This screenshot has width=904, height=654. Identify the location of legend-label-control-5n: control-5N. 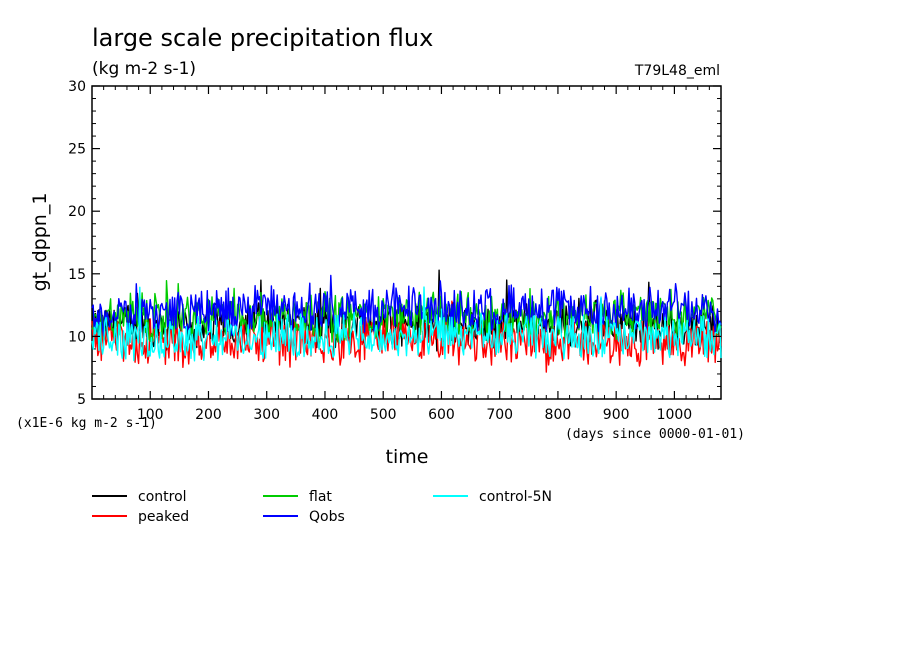
(515, 497).